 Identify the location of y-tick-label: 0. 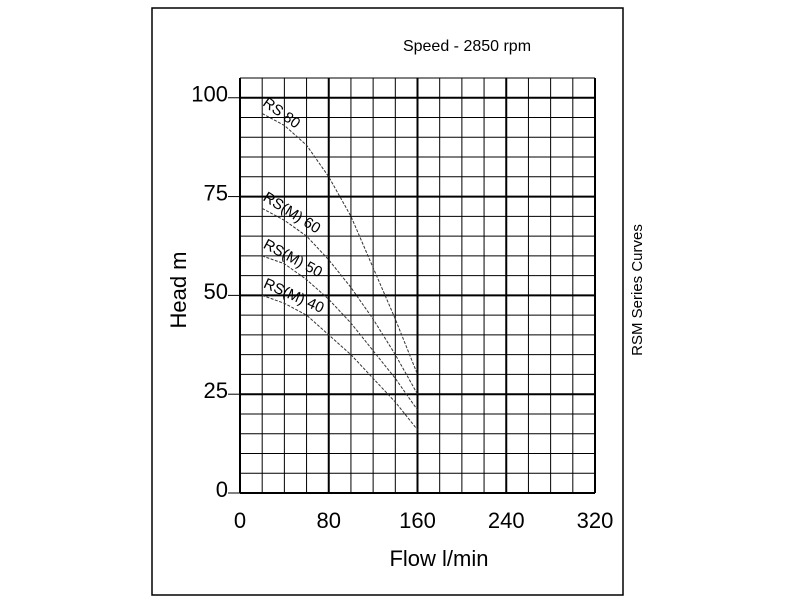
(222, 489).